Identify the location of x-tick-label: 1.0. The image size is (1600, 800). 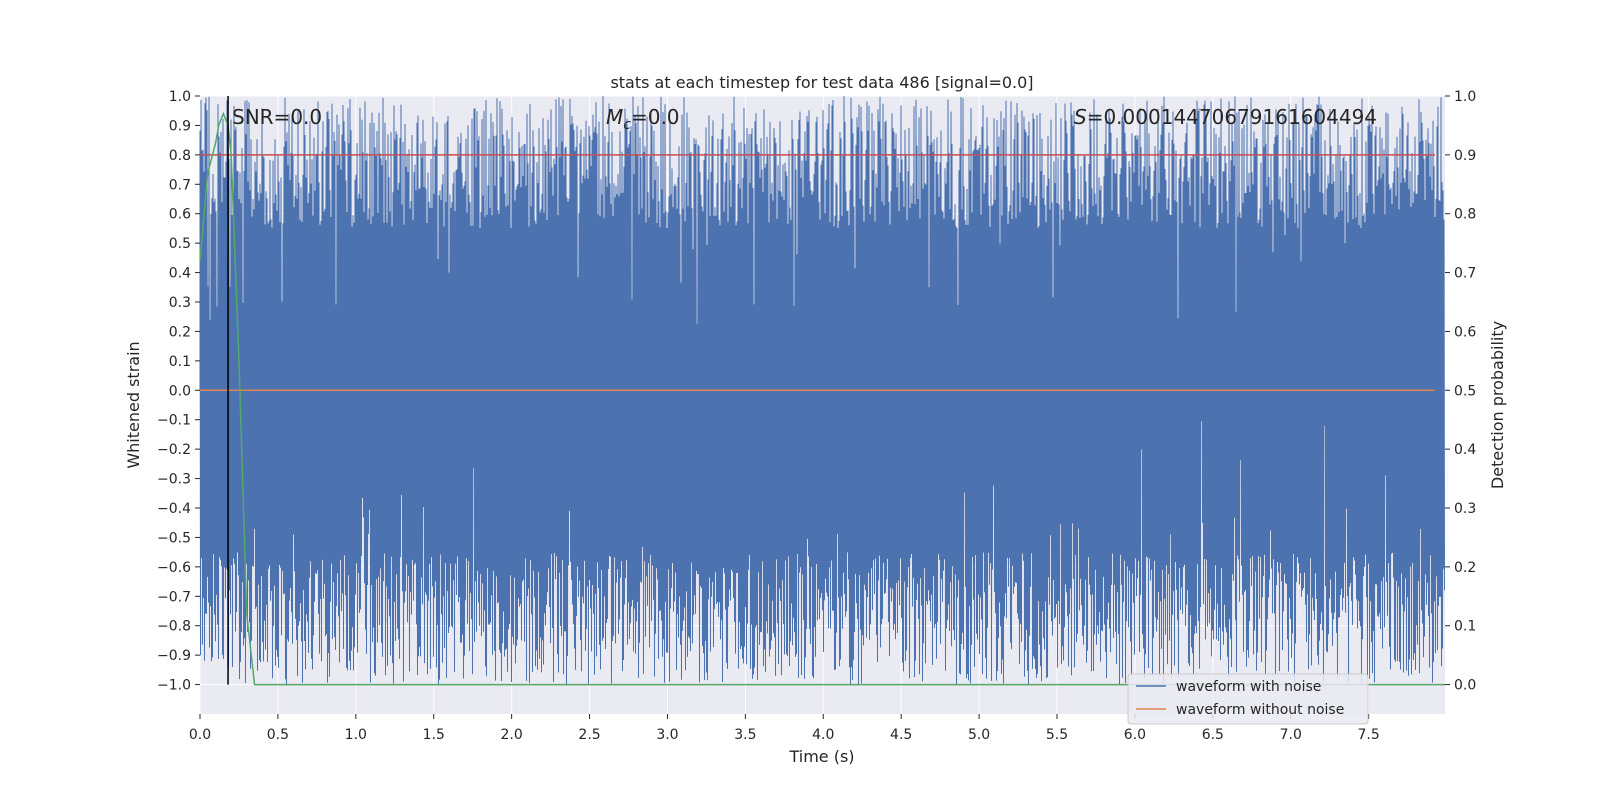
(356, 735).